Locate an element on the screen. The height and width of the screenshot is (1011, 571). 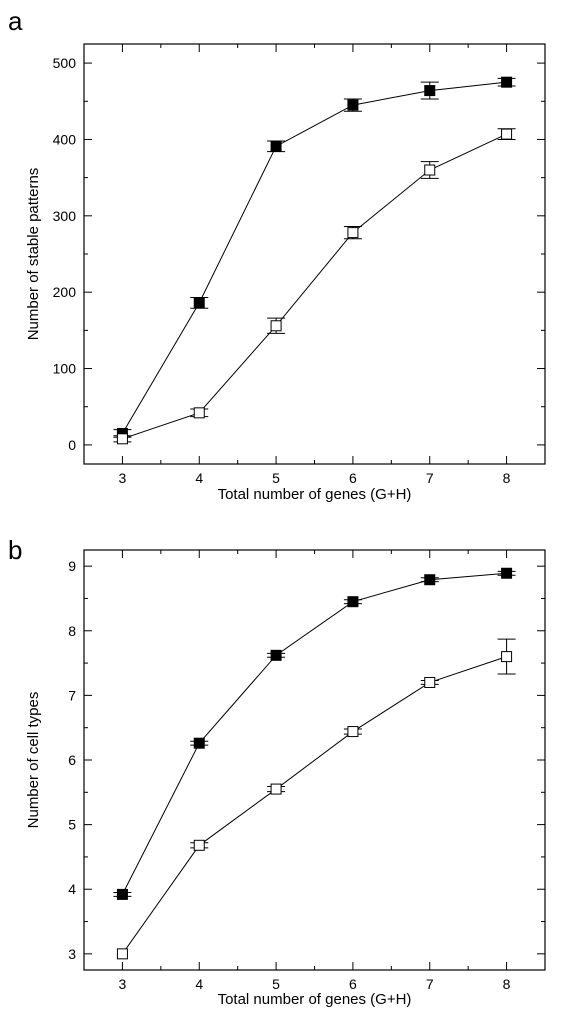
y-tick-label: 9 is located at coordinates (72, 566).